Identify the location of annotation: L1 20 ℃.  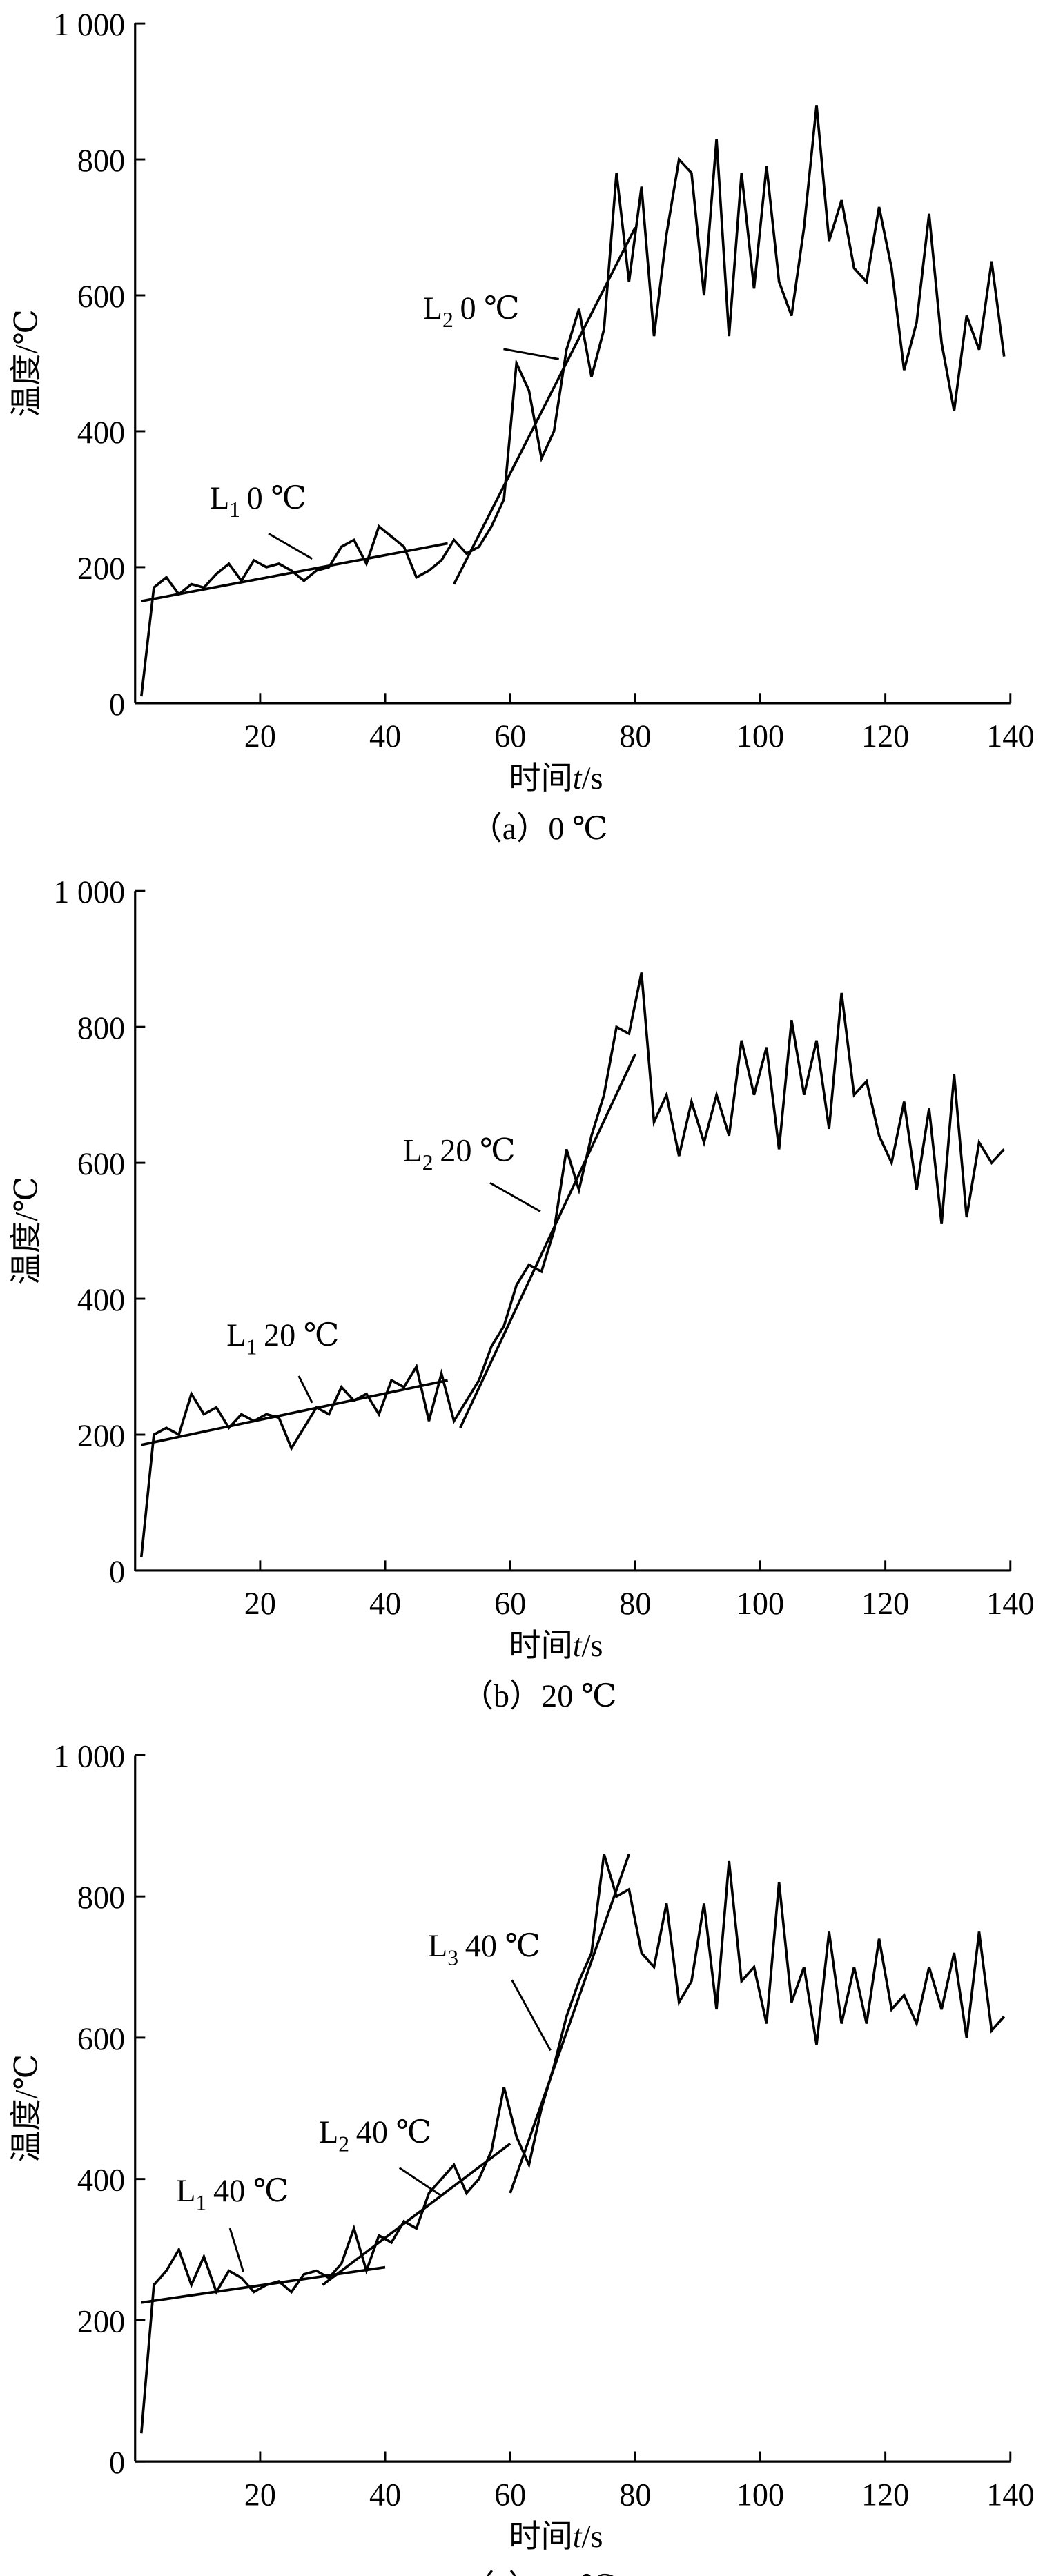
(282, 1338).